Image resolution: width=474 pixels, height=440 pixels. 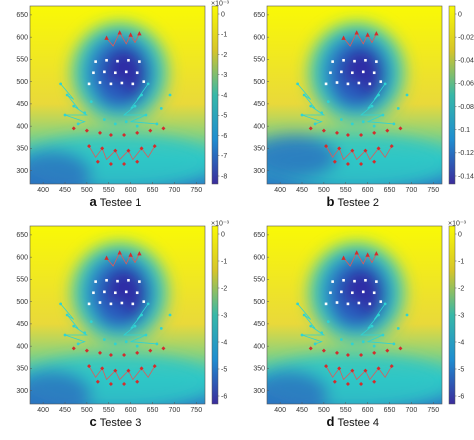 What do you see at coordinates (109, 410) in the screenshot?
I see `x-tick-label: 550` at bounding box center [109, 410].